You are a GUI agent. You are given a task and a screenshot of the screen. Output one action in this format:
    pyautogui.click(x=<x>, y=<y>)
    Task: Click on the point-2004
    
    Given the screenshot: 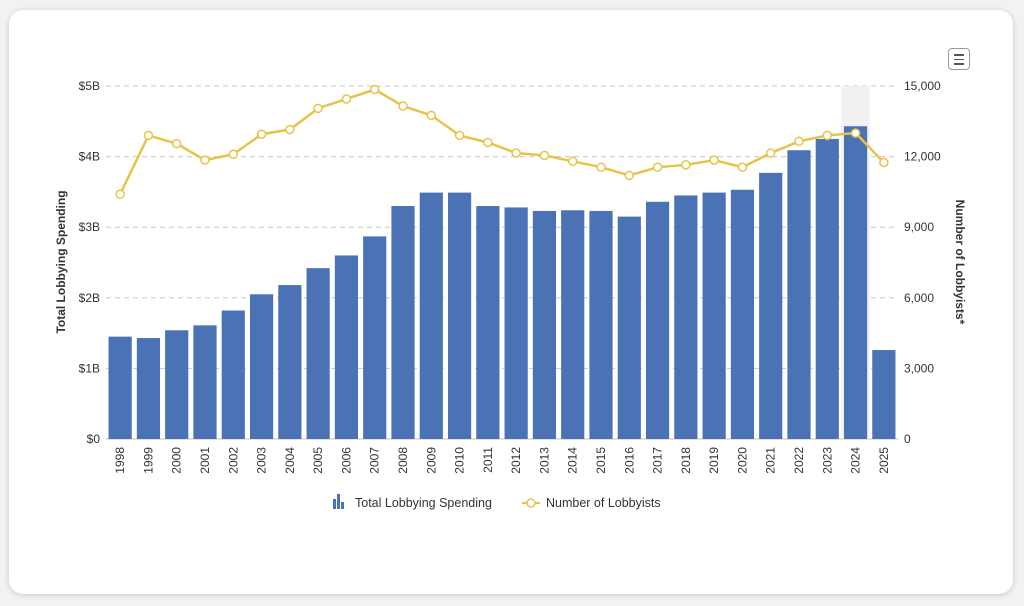 What is the action you would take?
    pyautogui.click(x=290, y=129)
    